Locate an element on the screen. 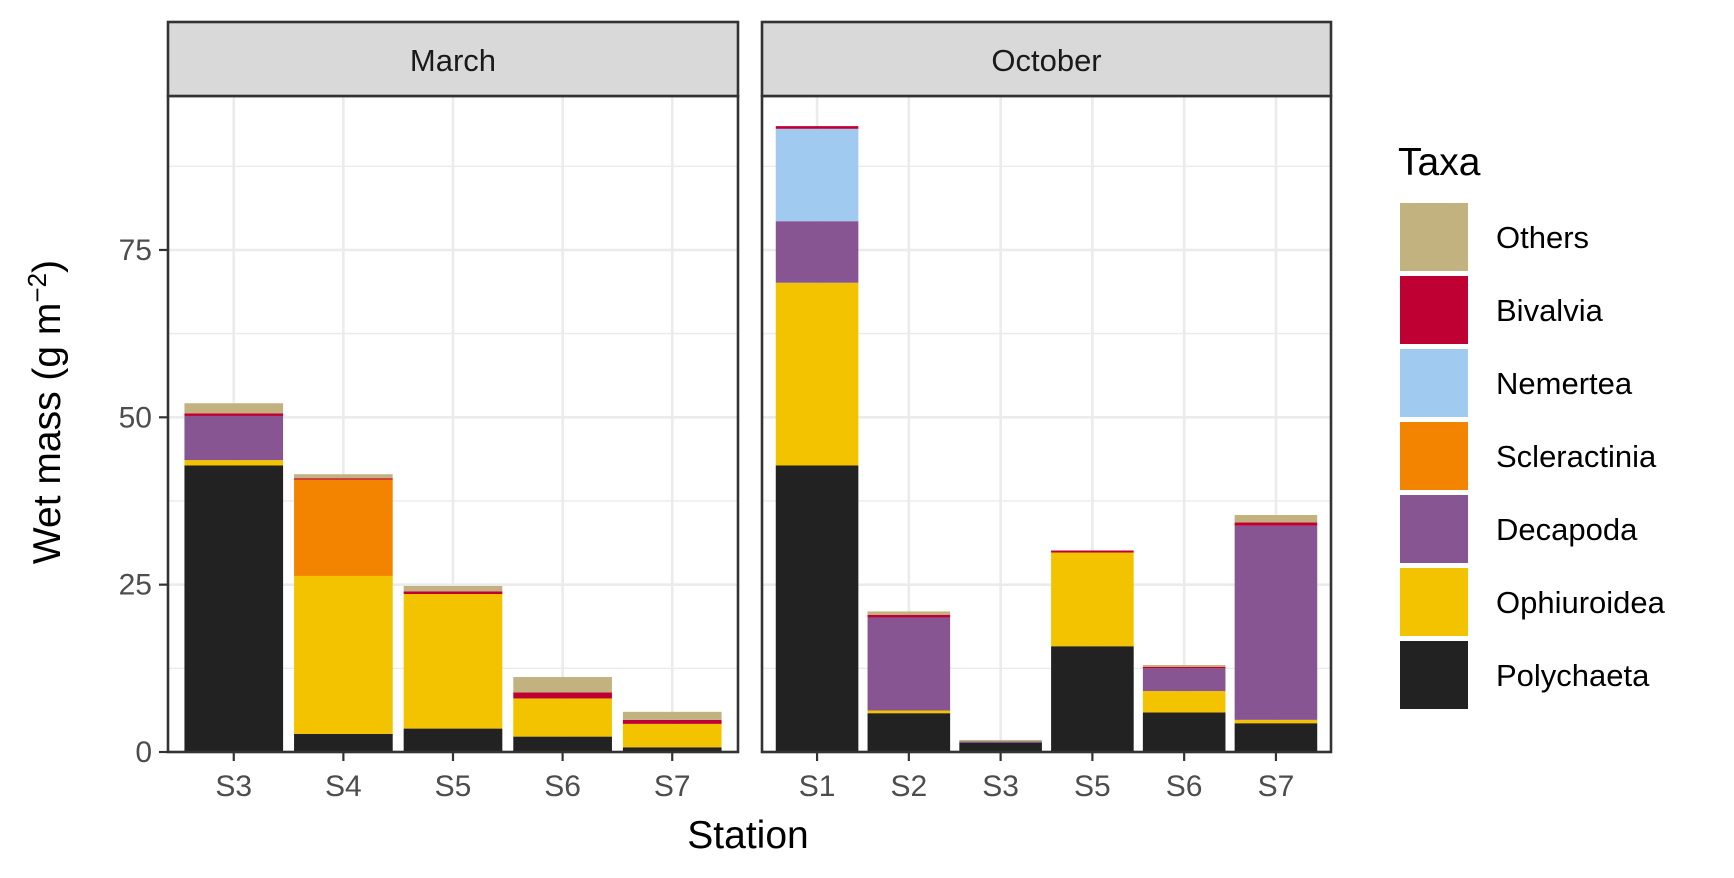 The width and height of the screenshot is (1734, 878). legend-label: Decapoda is located at coordinates (1567, 529).